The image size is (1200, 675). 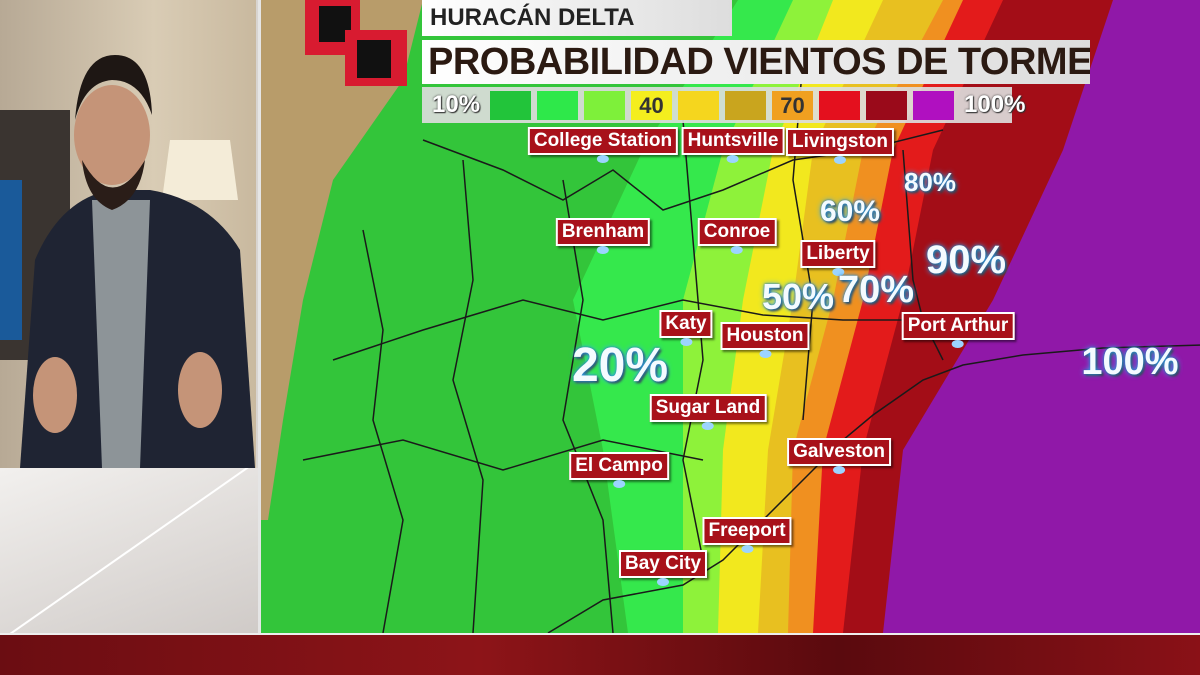 I want to click on map-title: PROBABILIDAD VIENTOS DE TORMENTA, so click(x=756, y=62).